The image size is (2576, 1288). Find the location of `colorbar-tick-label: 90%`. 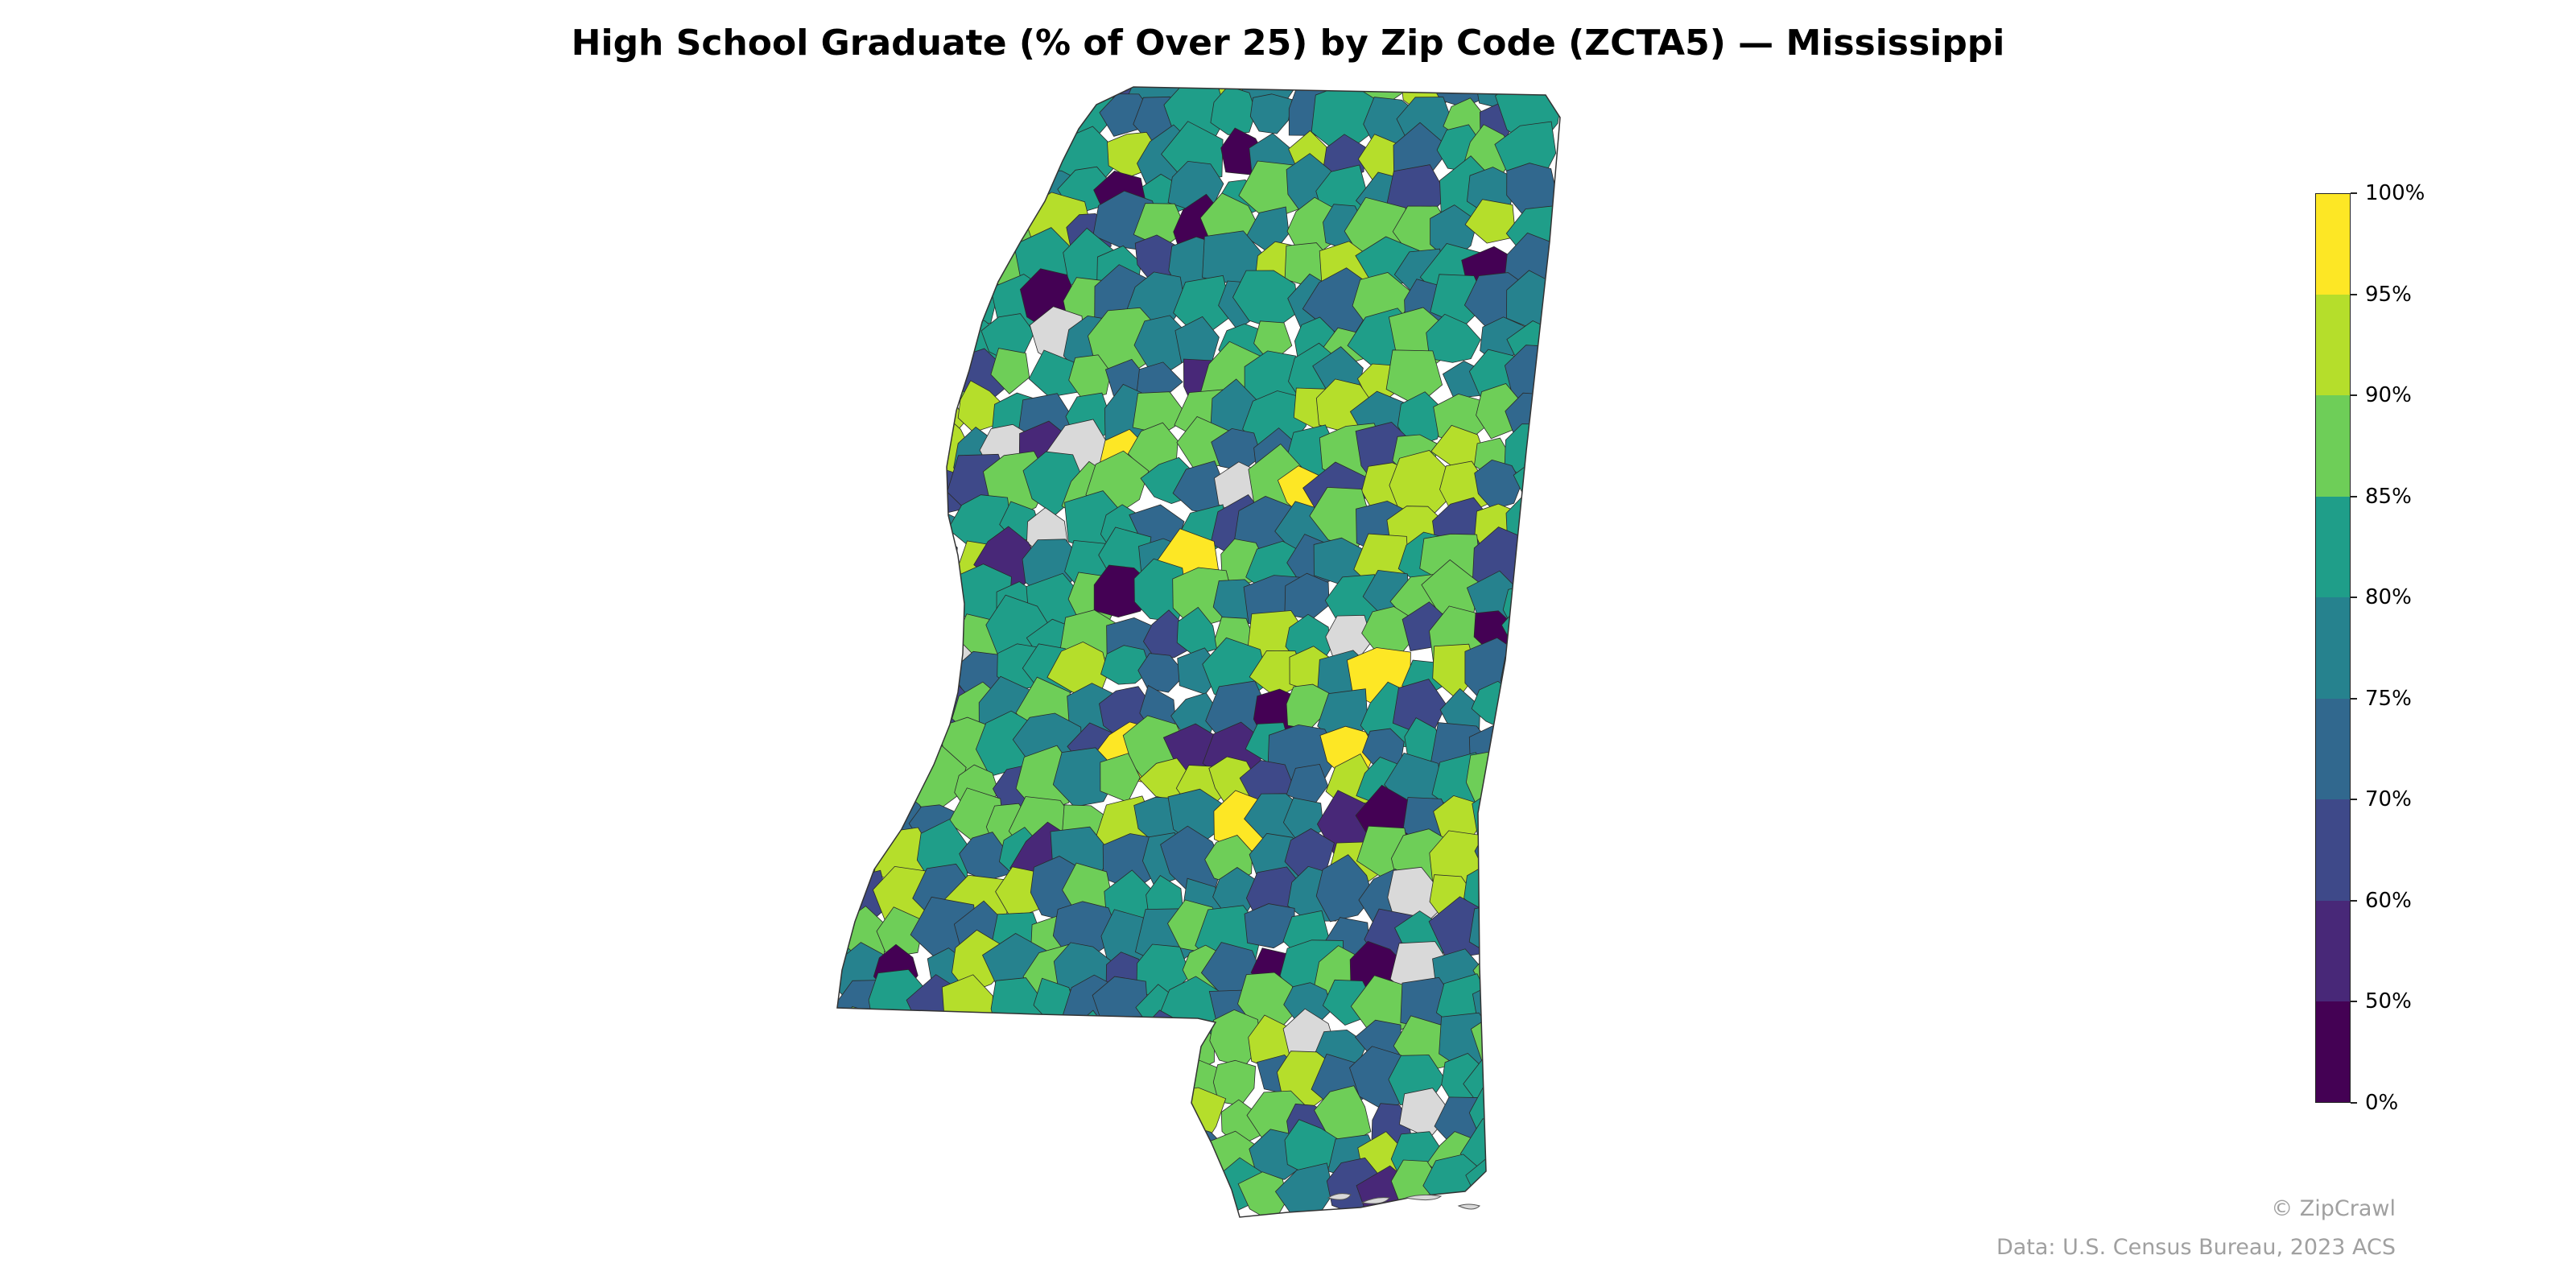

colorbar-tick-label: 90% is located at coordinates (2388, 395).